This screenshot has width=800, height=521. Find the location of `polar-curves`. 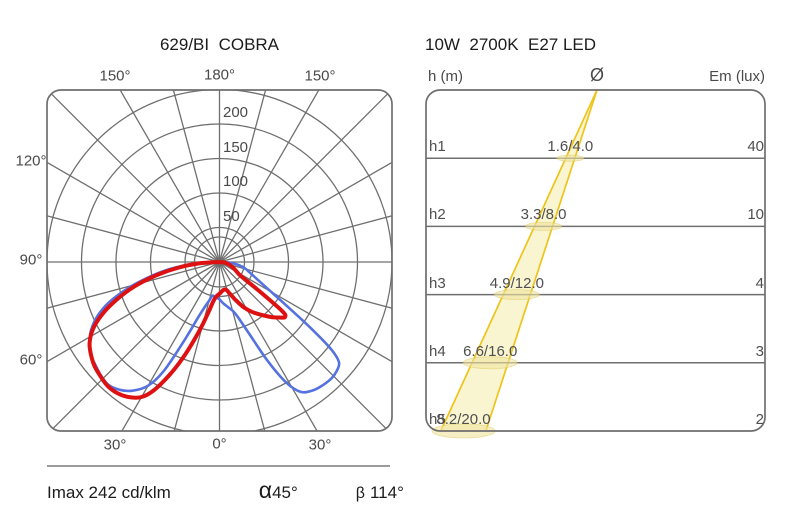

polar-curves is located at coordinates (214, 330).